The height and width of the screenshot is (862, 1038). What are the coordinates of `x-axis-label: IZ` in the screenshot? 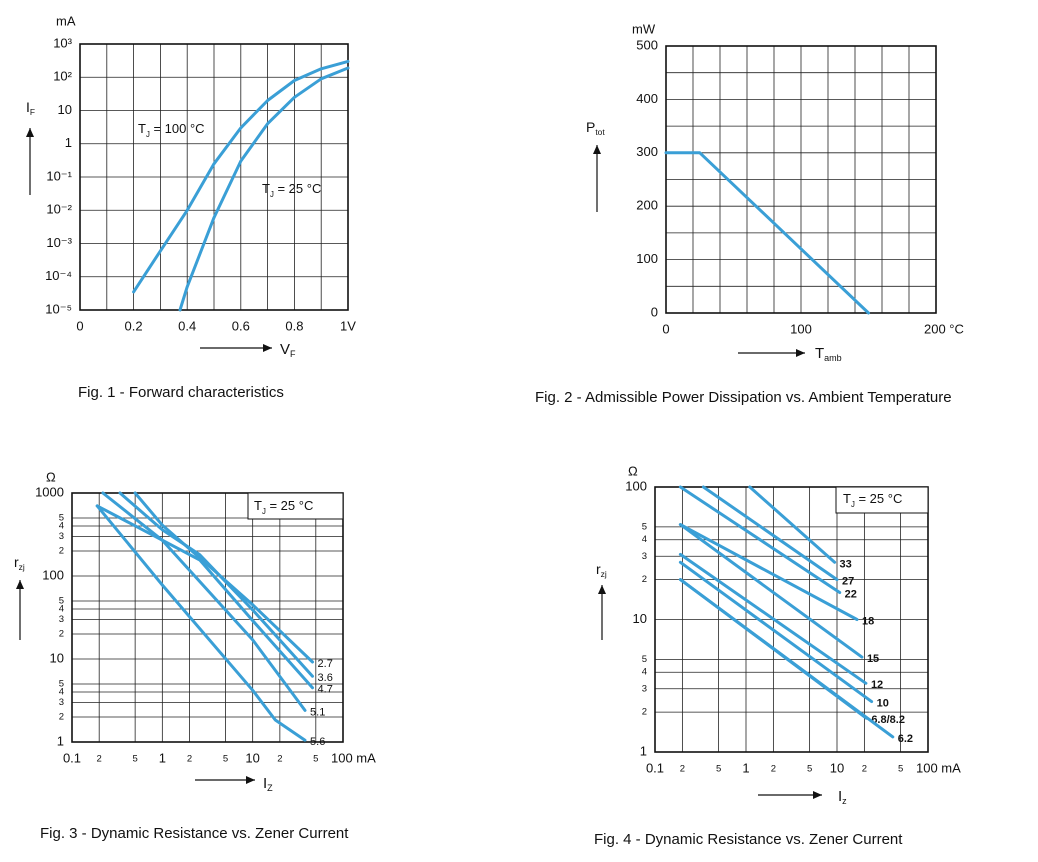 It's located at (268, 784).